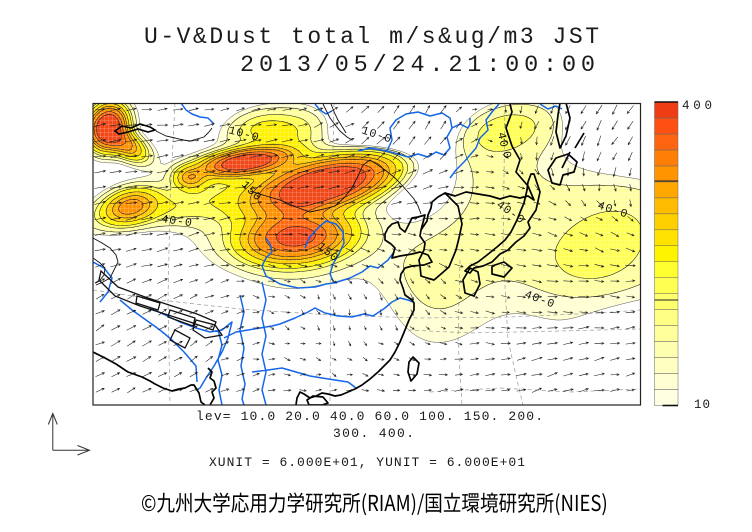 The width and height of the screenshot is (752, 532). What do you see at coordinates (702, 405) in the screenshot?
I see `svg-text: 10` at bounding box center [702, 405].